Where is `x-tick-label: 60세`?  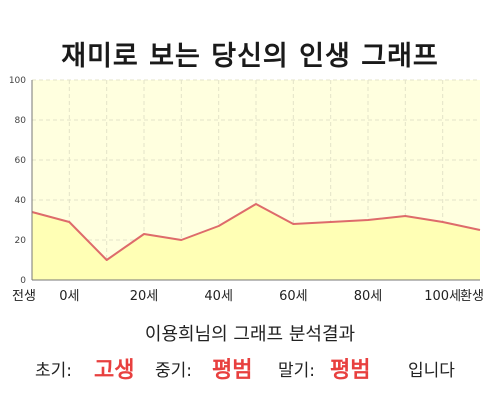 x-tick-label: 60세 is located at coordinates (293, 296).